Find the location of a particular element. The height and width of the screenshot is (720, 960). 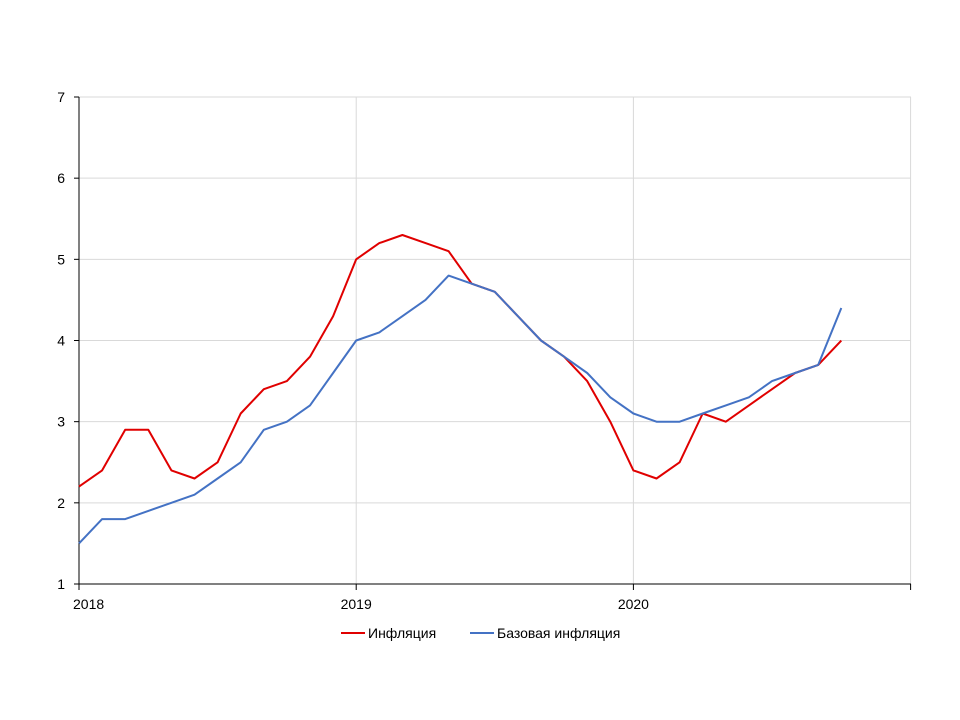

y-tick-label: 4 is located at coordinates (61, 341).